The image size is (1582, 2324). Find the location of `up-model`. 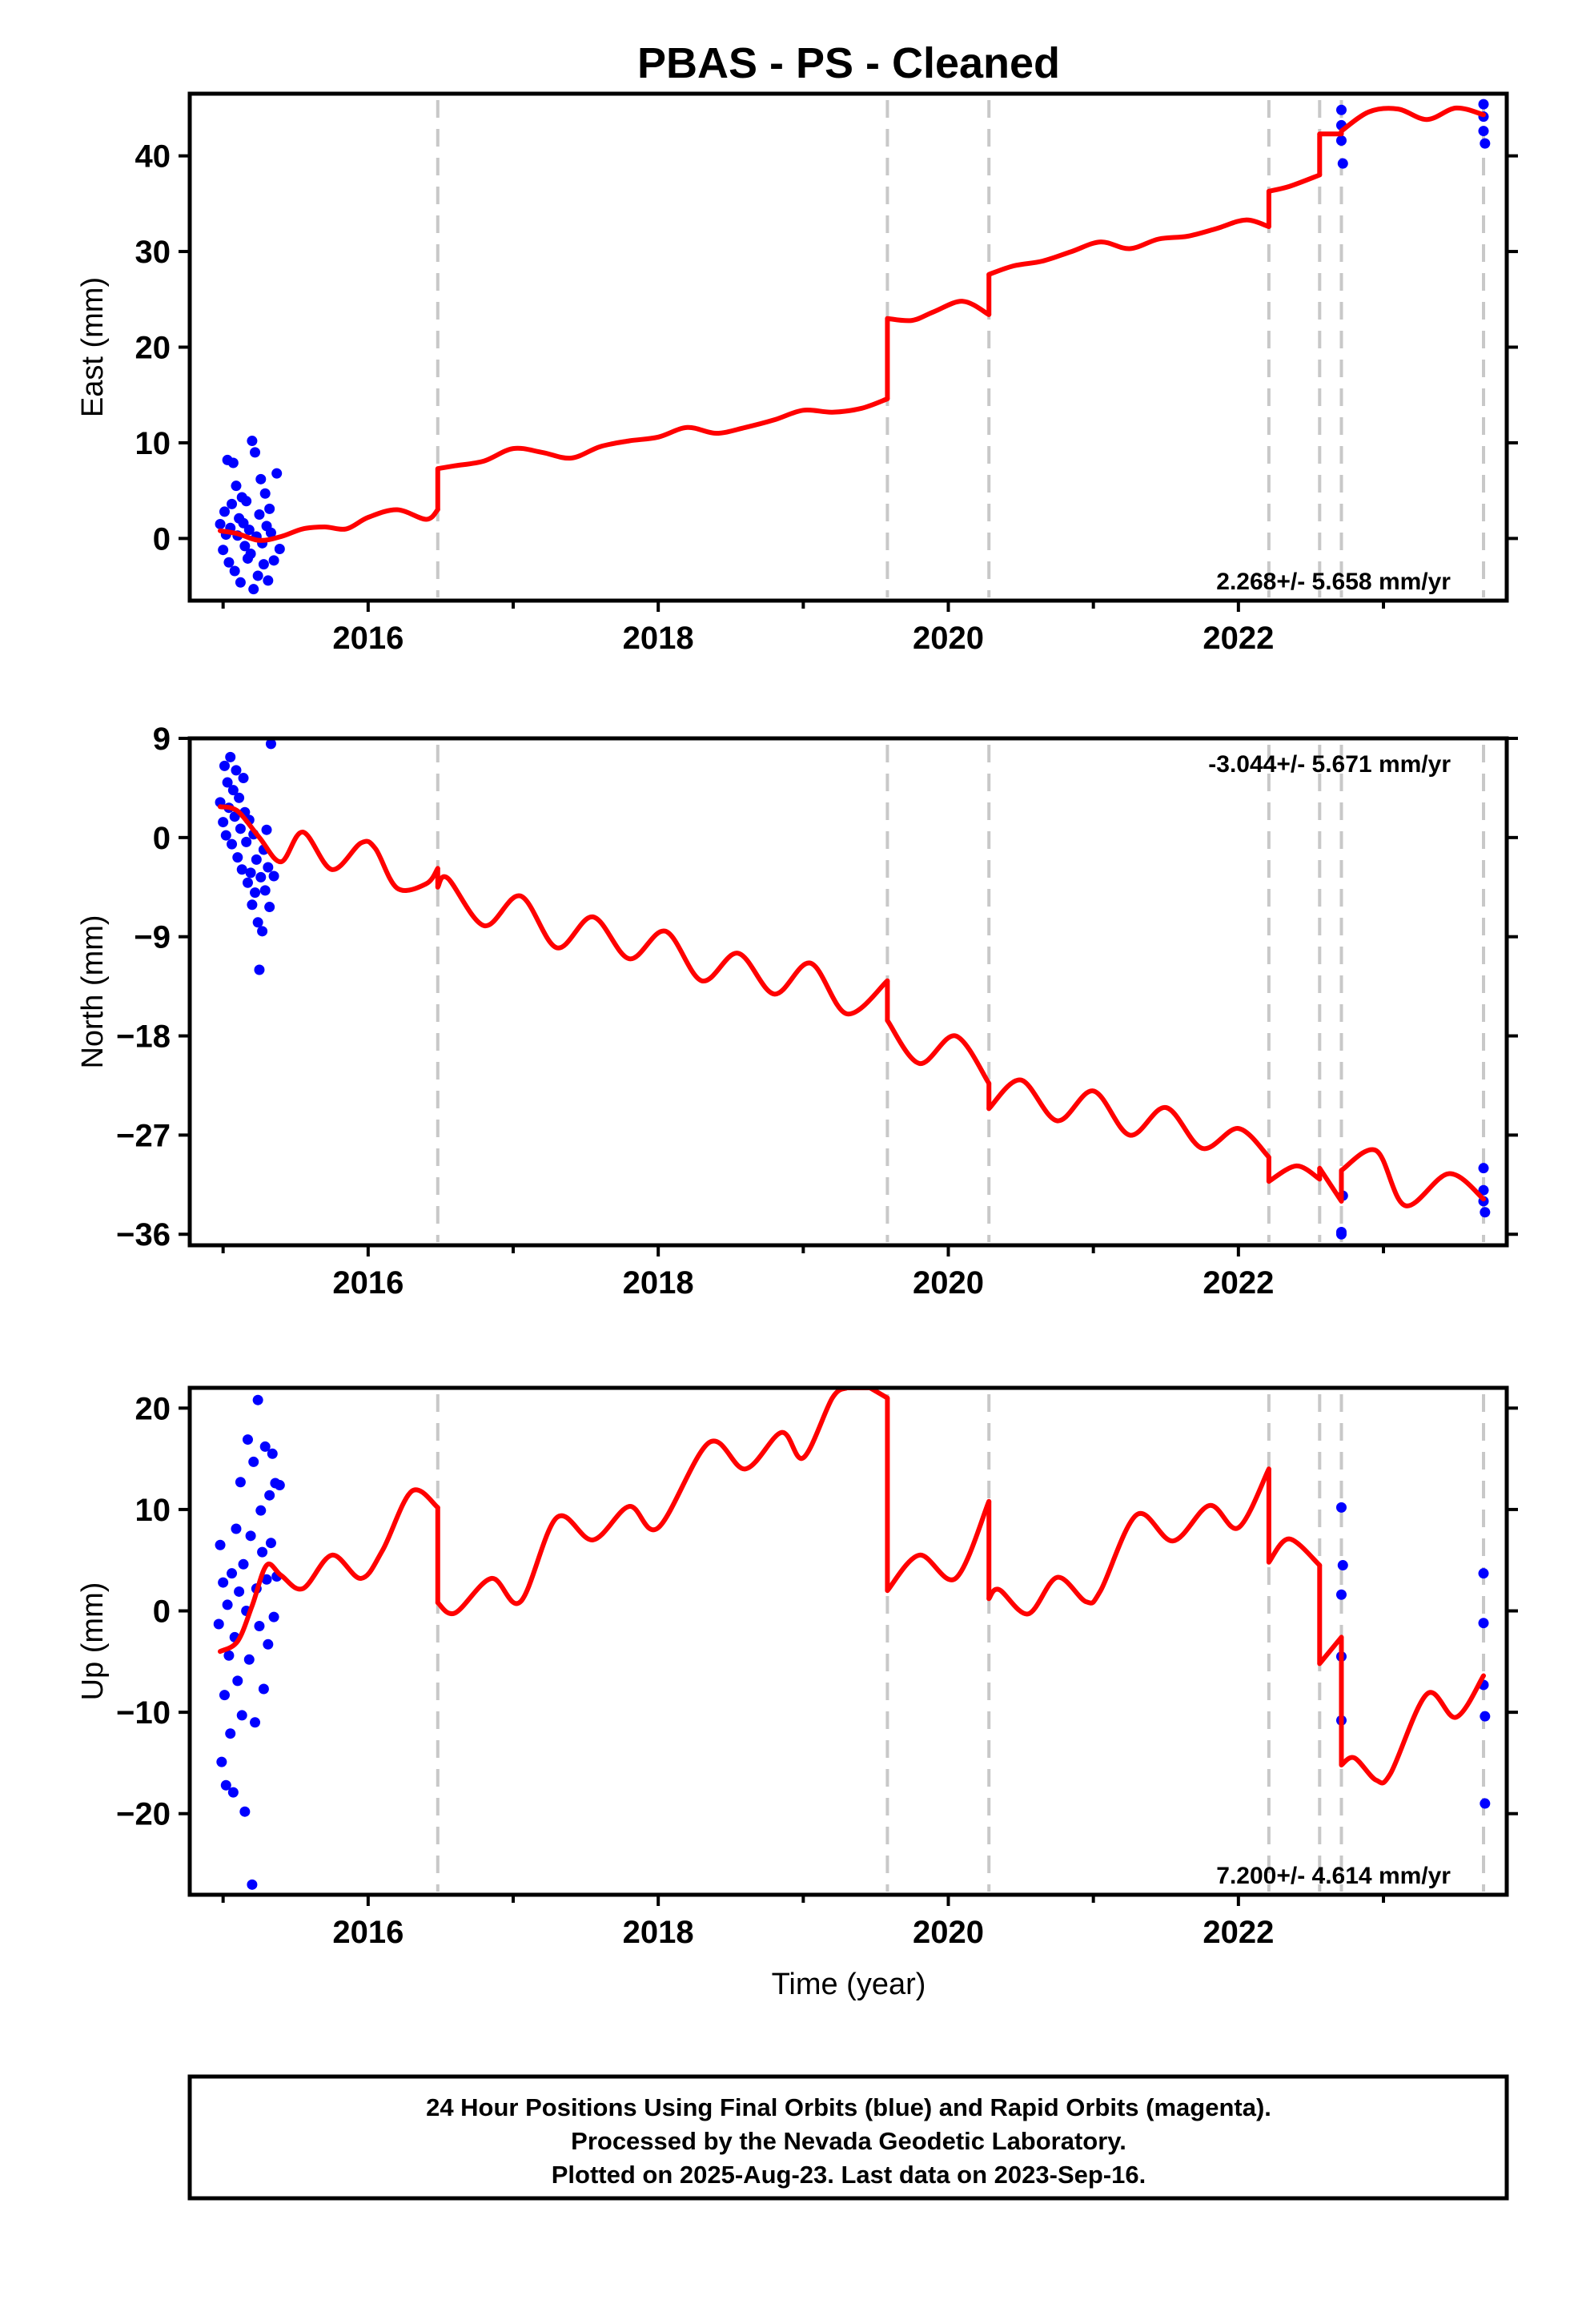

up-model is located at coordinates (852, 1587).